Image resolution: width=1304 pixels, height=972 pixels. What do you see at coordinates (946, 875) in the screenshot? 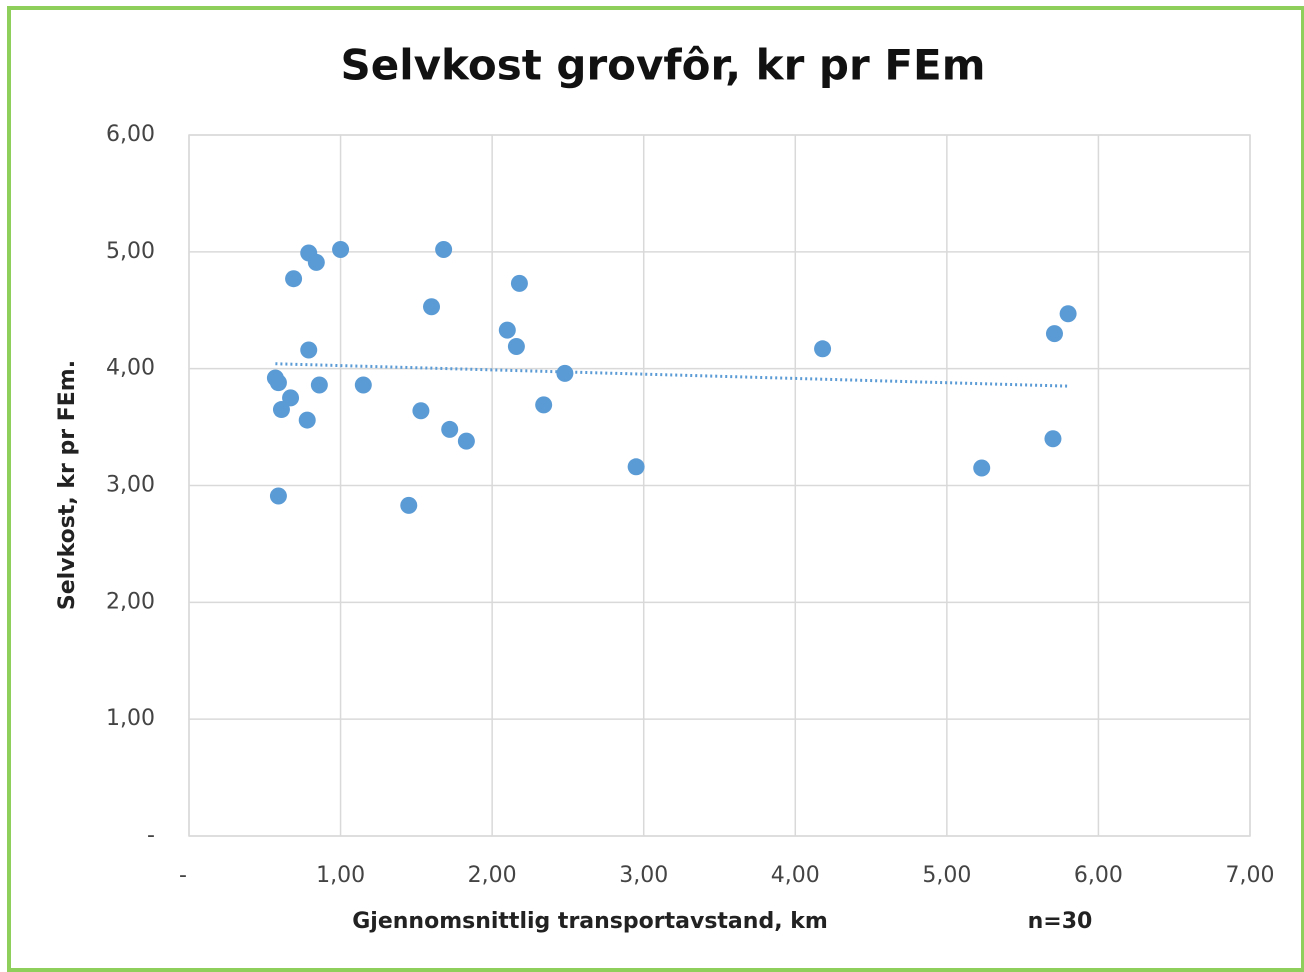
I see `x-tick-label: 5,00` at bounding box center [946, 875].